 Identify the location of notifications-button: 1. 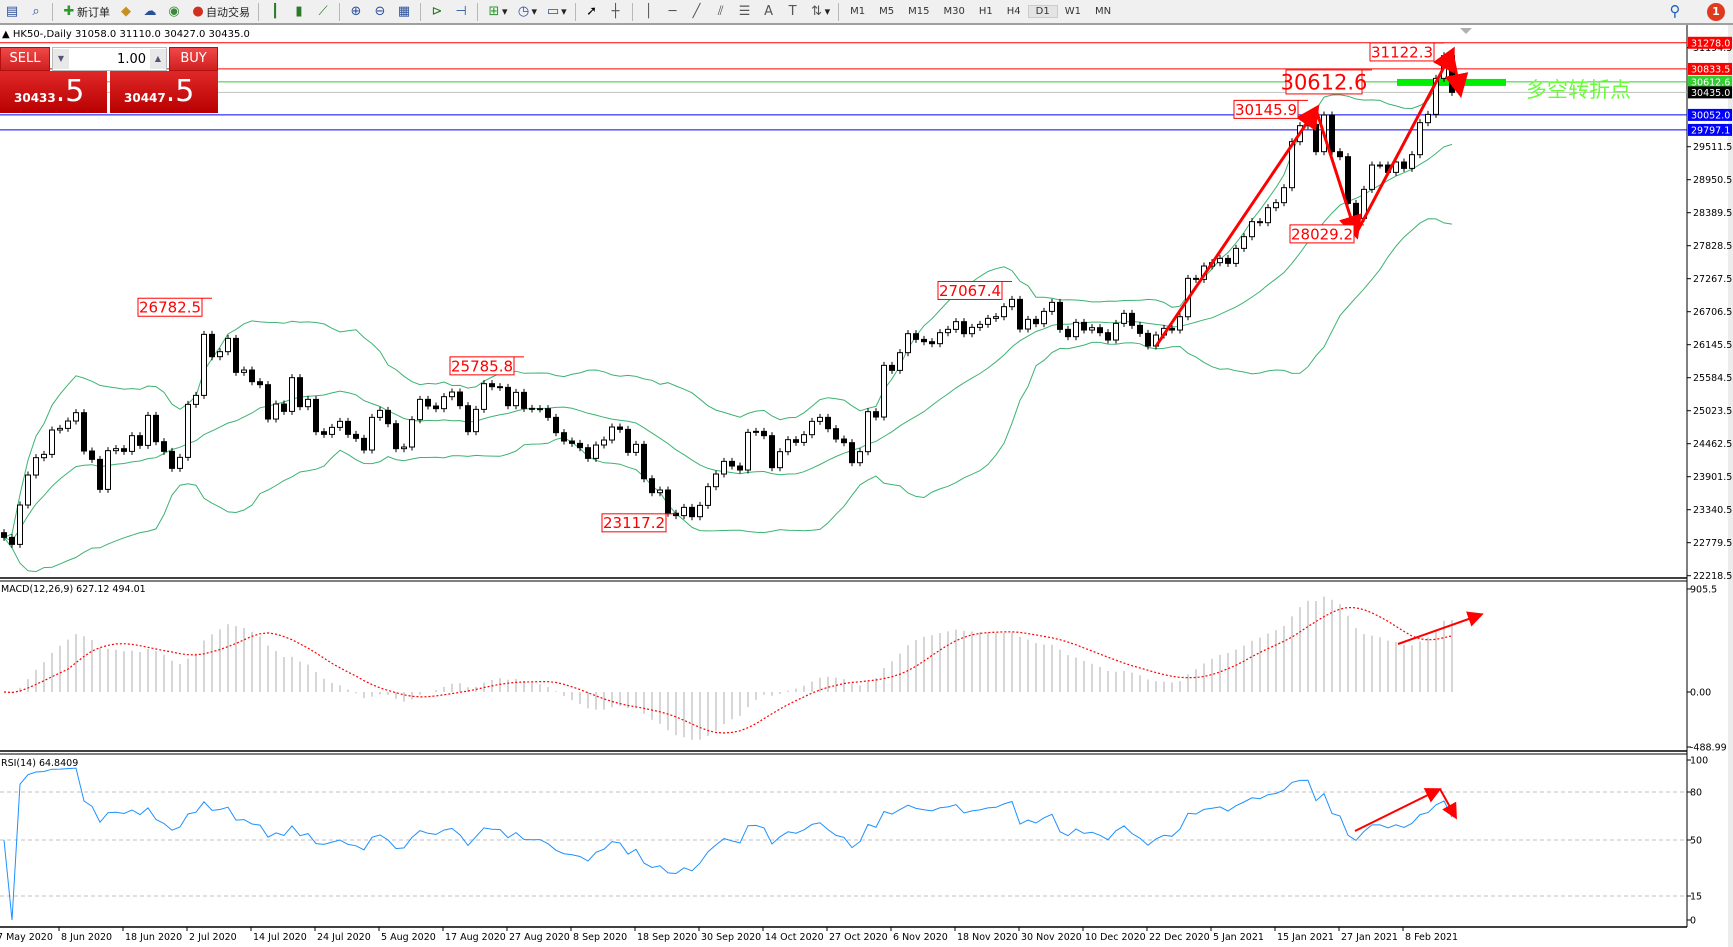
(1714, 11).